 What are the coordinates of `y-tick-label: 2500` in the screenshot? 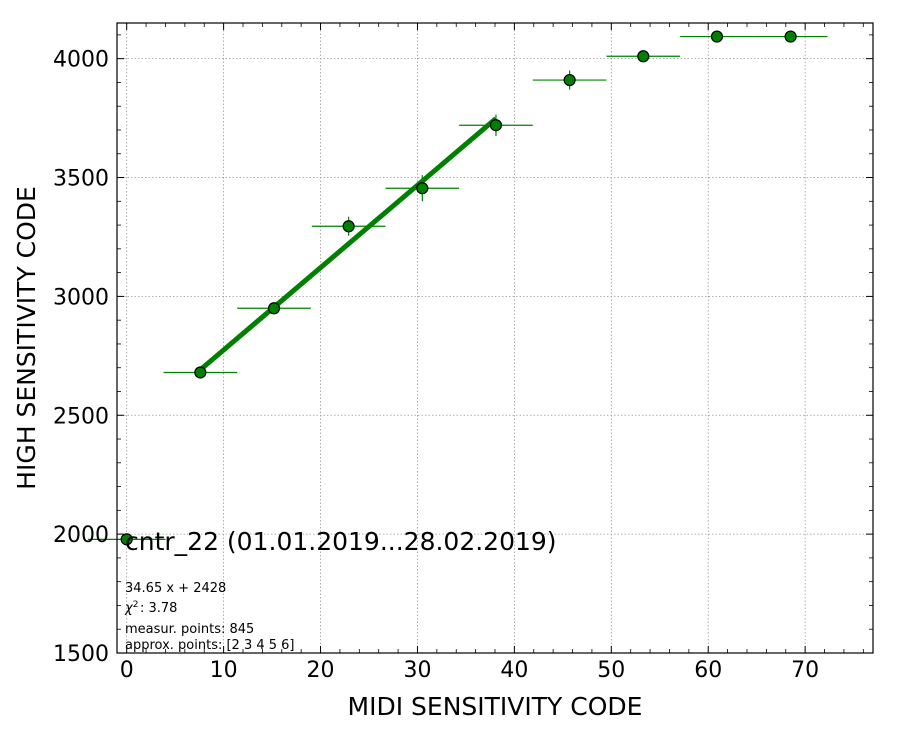 It's located at (81, 416).